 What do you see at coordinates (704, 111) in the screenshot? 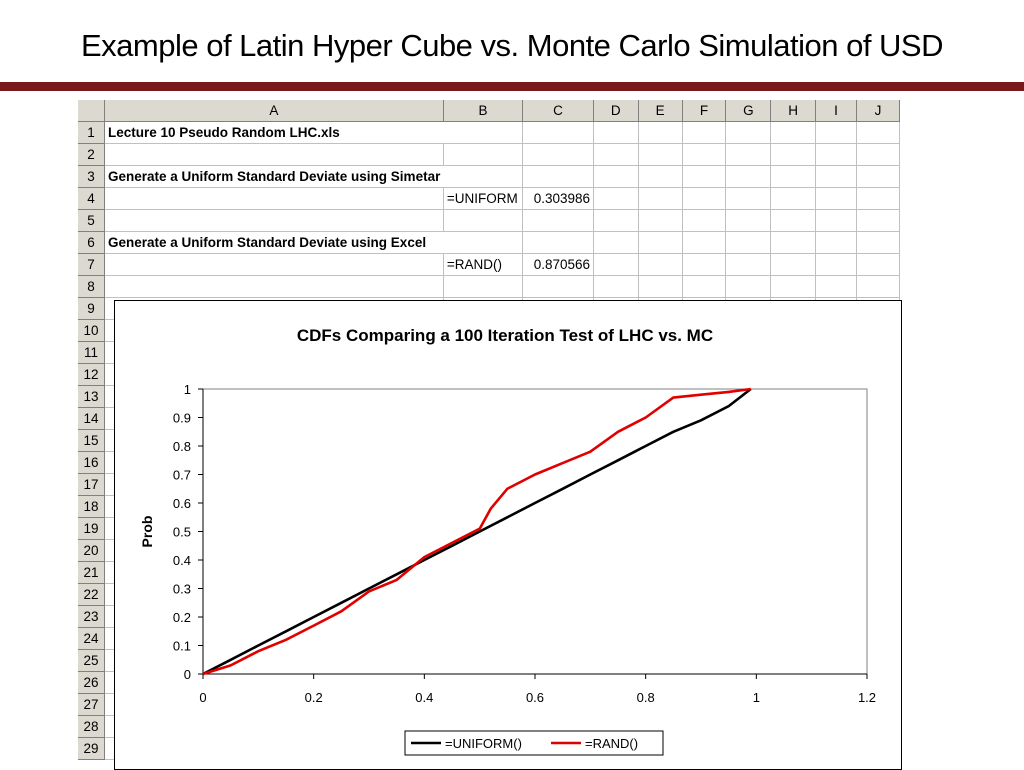
I see `column-header-f: F` at bounding box center [704, 111].